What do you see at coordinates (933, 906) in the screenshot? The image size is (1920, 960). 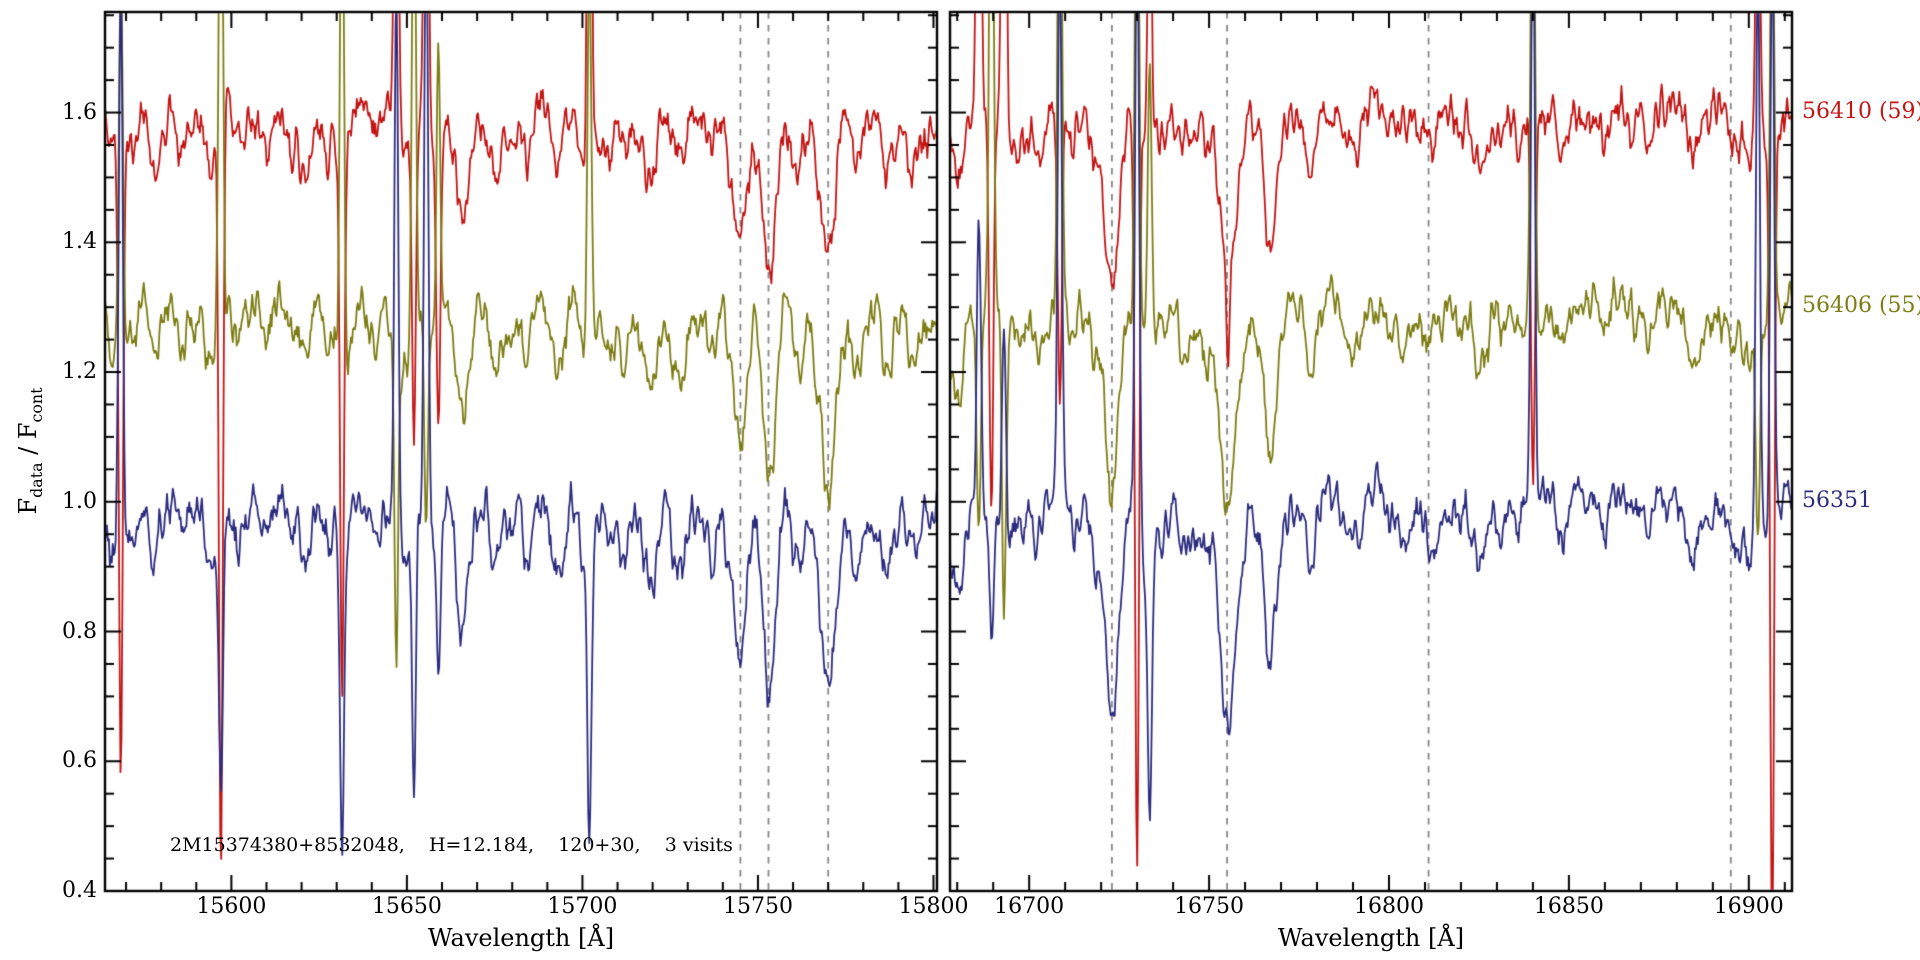 I see `x-tick-label-15800: 15800` at bounding box center [933, 906].